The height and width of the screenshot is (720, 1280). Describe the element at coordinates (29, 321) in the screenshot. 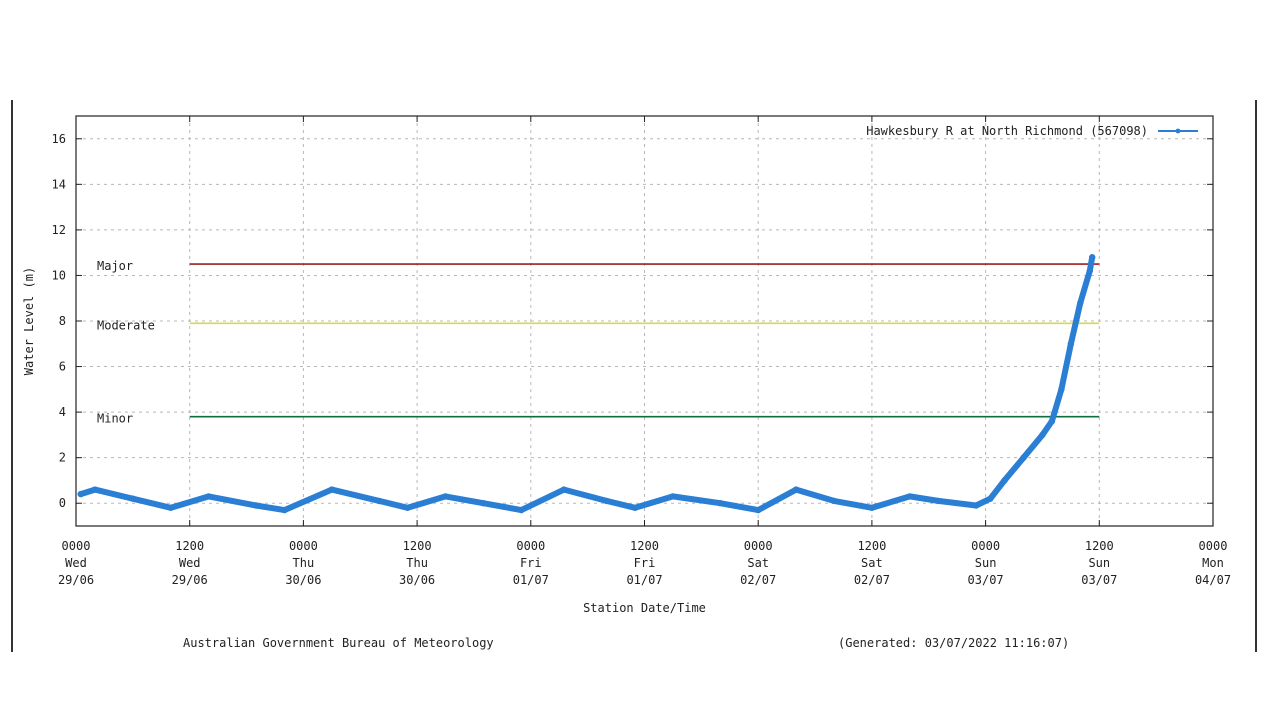

I see `y-axis-label: Water Level (m)` at that location.